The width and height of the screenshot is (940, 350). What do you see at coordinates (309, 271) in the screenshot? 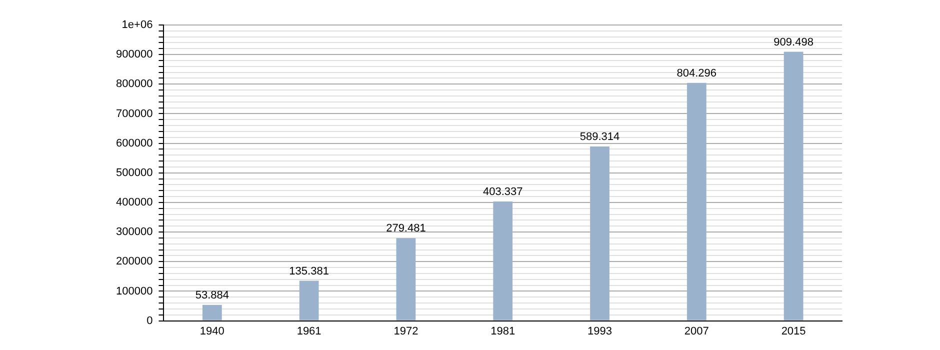
I see `data-label: 135.381` at bounding box center [309, 271].